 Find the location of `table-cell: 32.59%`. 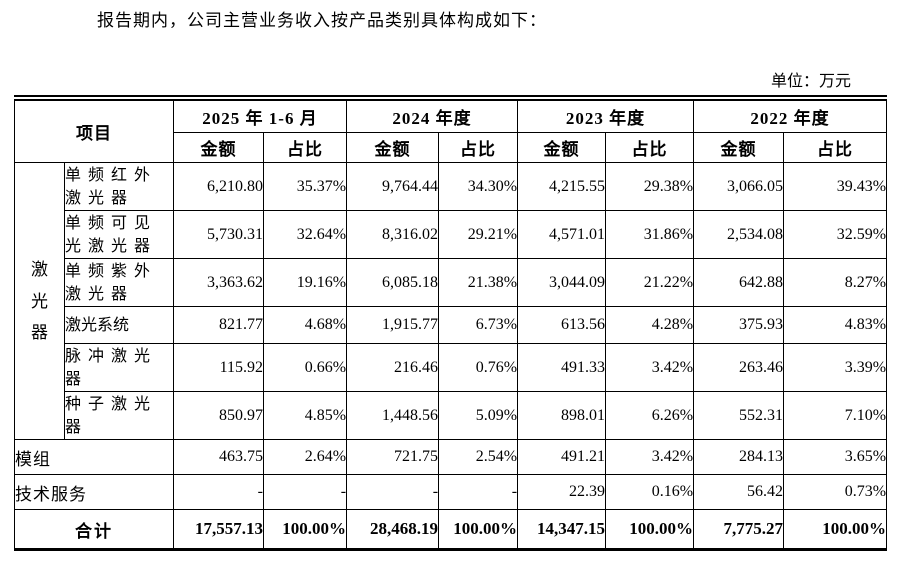

table-cell: 32.59% is located at coordinates (835, 235).